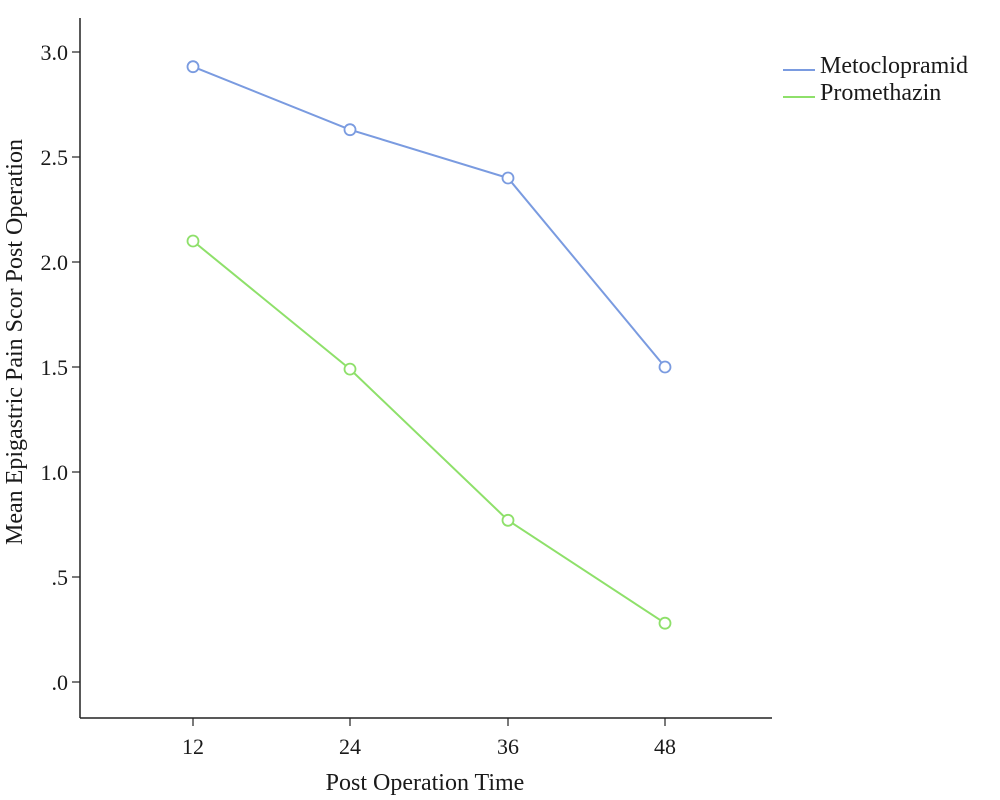 The width and height of the screenshot is (1000, 800). I want to click on y-tick-label: .5, so click(60, 577).